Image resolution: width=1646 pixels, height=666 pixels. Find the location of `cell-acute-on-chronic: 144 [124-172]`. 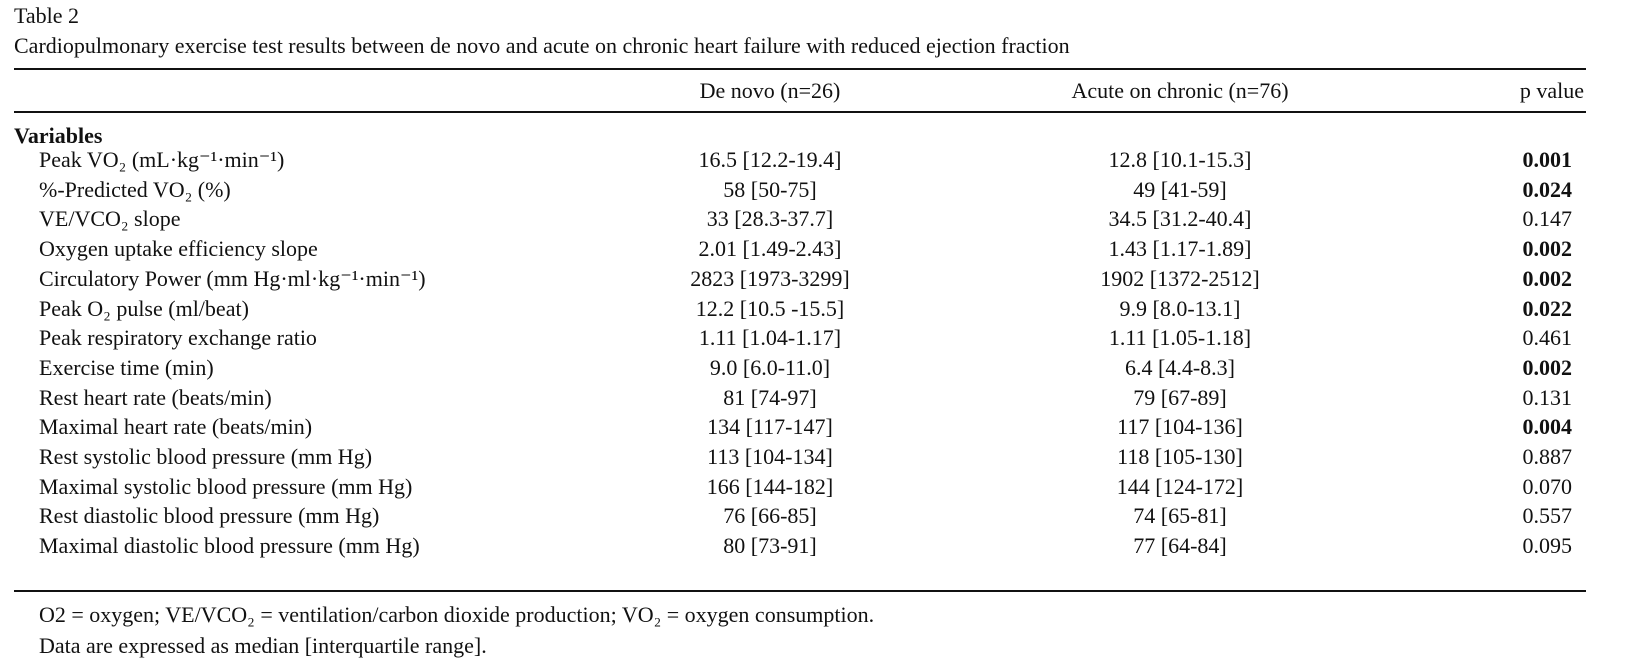

cell-acute-on-chronic: 144 [124-172] is located at coordinates (1180, 486).